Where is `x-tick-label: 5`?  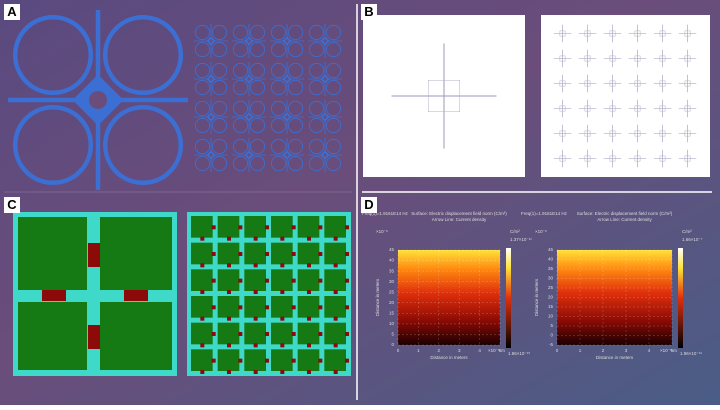
x-tick-label: 5 is located at coordinates (500, 350).